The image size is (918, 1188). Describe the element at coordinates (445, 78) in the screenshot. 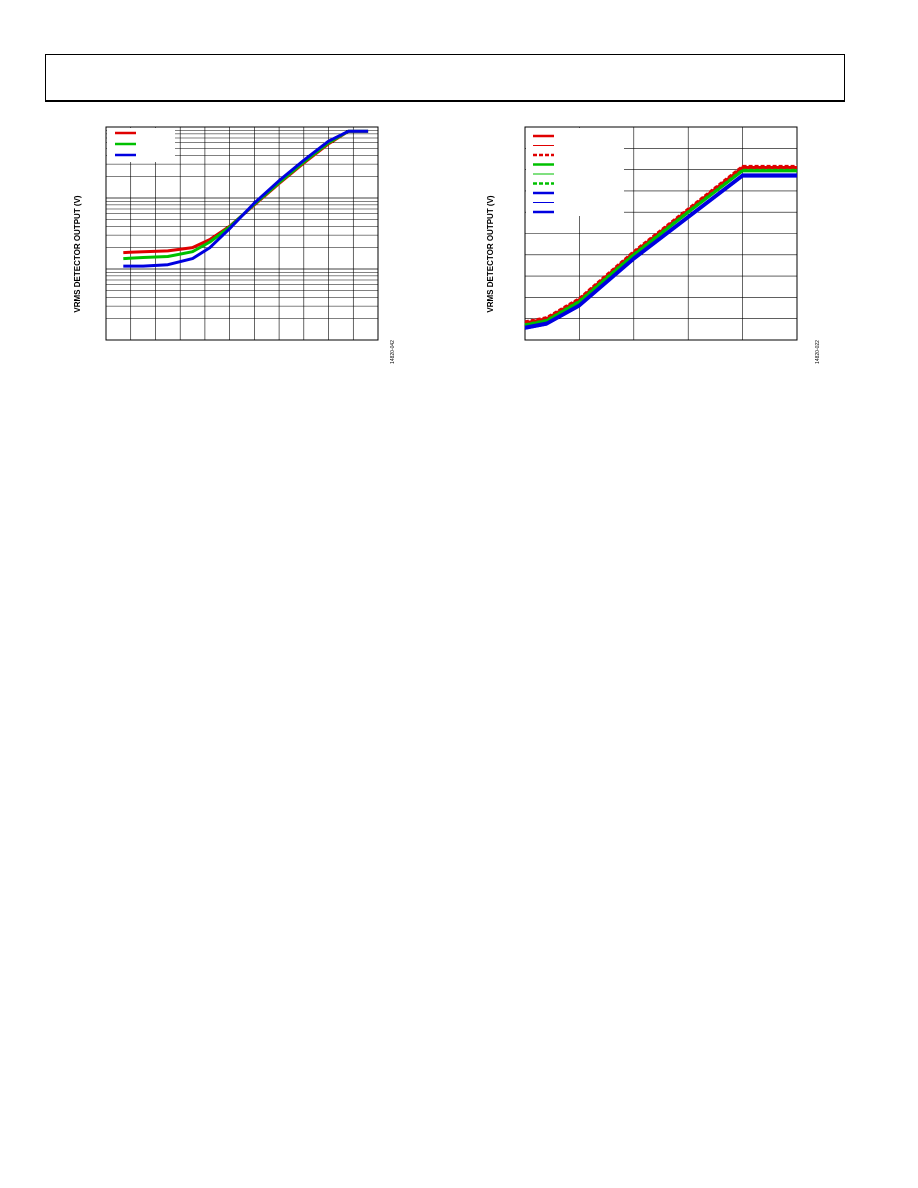

I see `page-header-box` at that location.